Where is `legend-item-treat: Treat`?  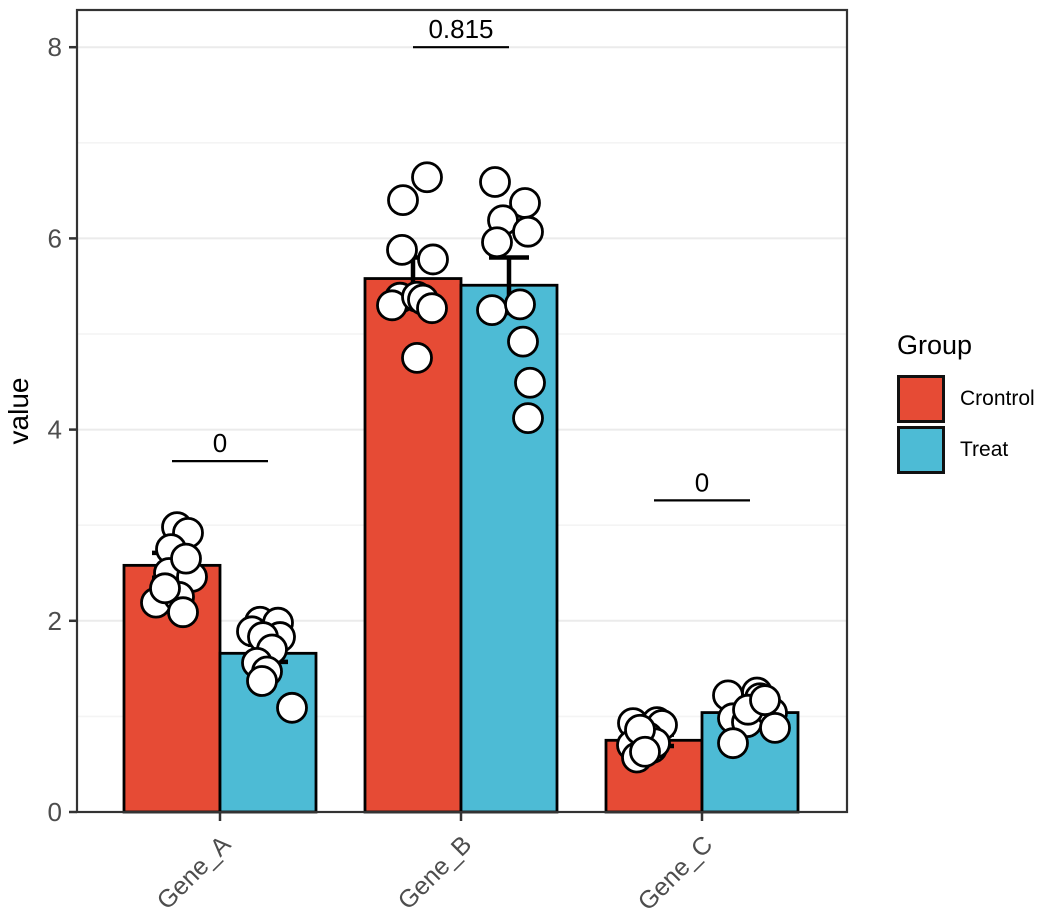 legend-item-treat: Treat is located at coordinates (966, 450).